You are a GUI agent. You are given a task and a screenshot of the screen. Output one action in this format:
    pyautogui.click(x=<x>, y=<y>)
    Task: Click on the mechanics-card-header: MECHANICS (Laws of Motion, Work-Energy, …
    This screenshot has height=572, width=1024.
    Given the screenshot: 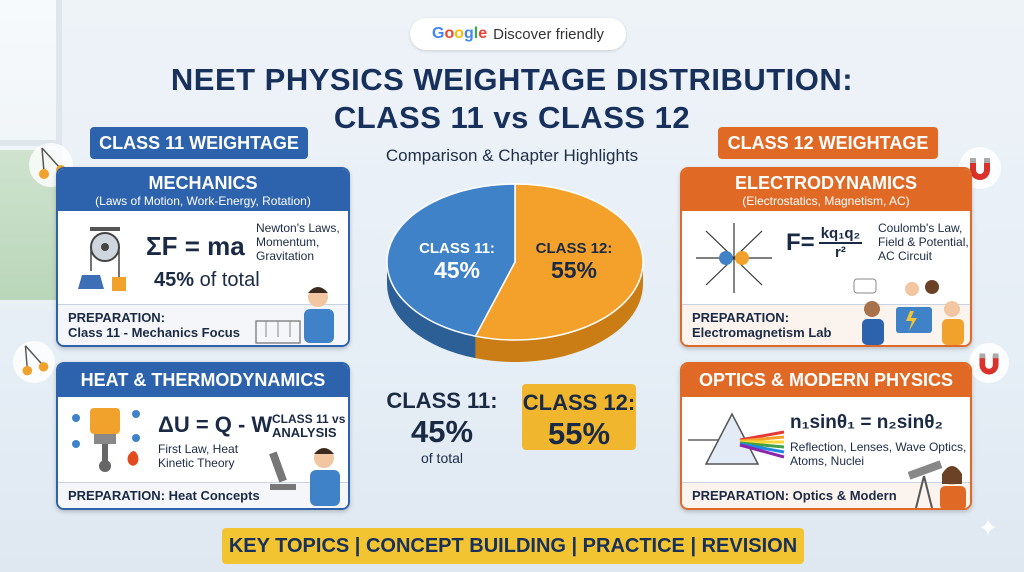 What is the action you would take?
    pyautogui.click(x=203, y=190)
    